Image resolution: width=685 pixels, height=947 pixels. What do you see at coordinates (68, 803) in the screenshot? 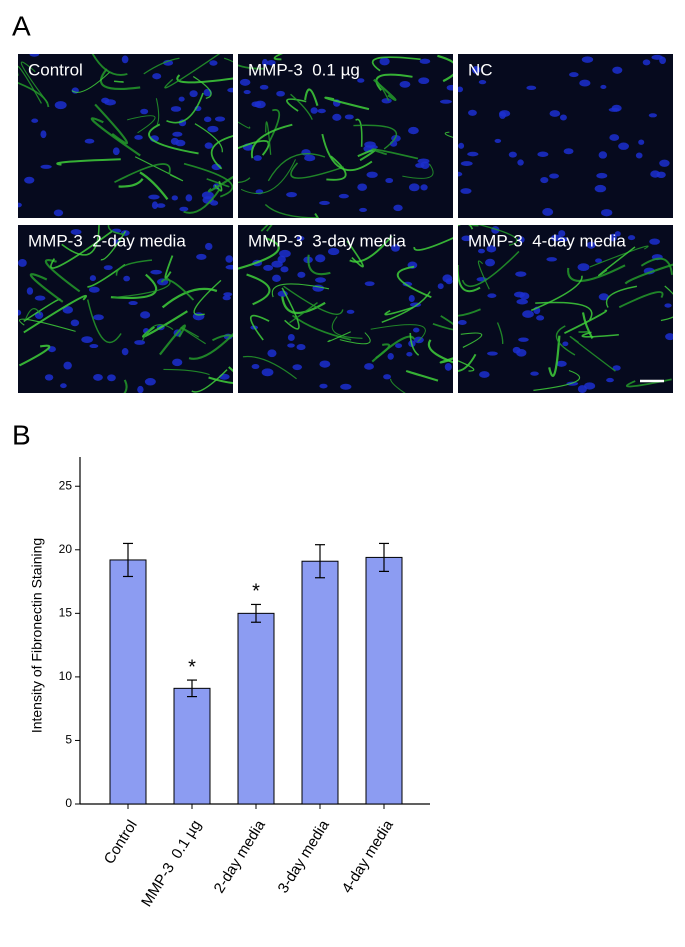
I see `y-tick-label: 0` at bounding box center [68, 803].